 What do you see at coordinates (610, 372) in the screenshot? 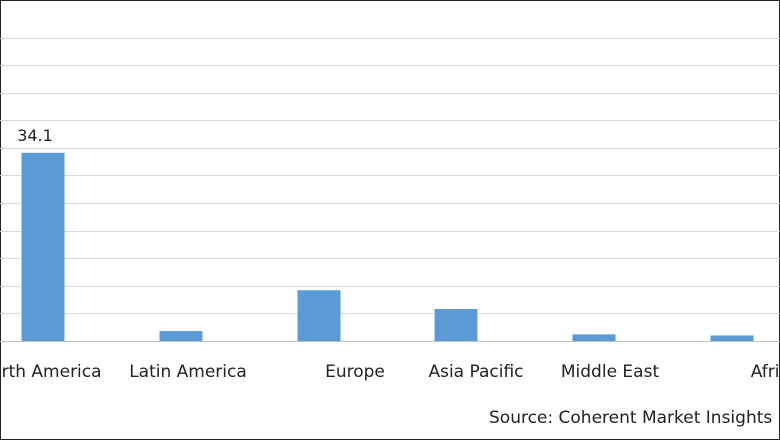
I see `category-label: Middle East` at bounding box center [610, 372].